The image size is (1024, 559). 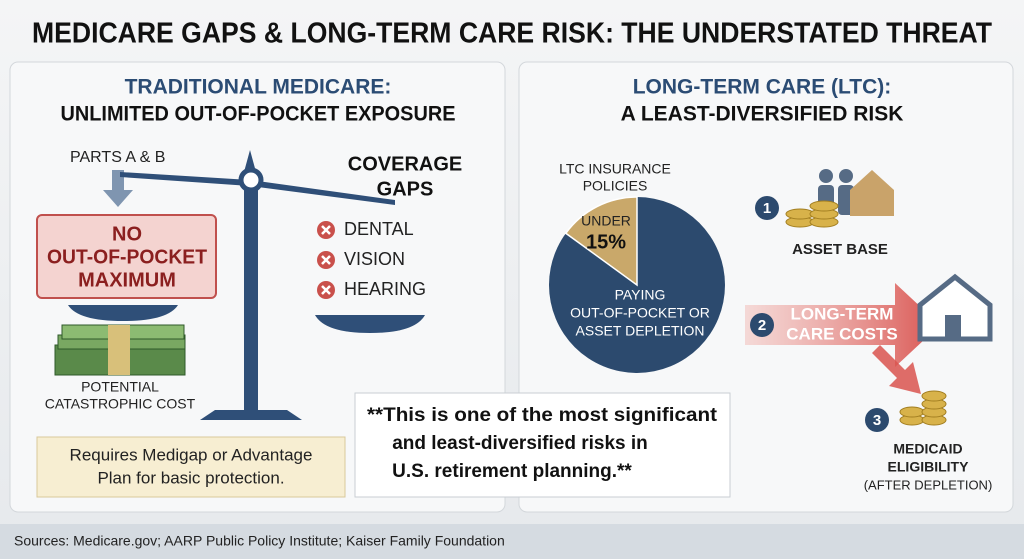 I want to click on right-subtitle: A LEAST-DIVERSIFIED RISK, so click(x=762, y=114).